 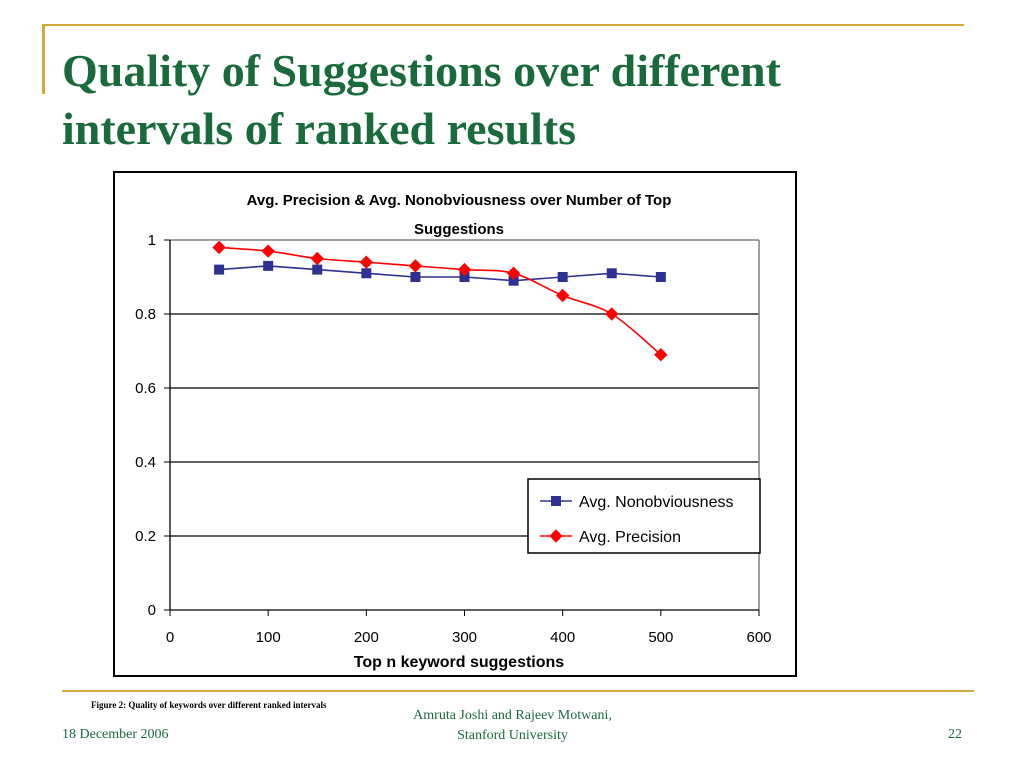 I want to click on y-tick-label: 0, so click(x=152, y=610).